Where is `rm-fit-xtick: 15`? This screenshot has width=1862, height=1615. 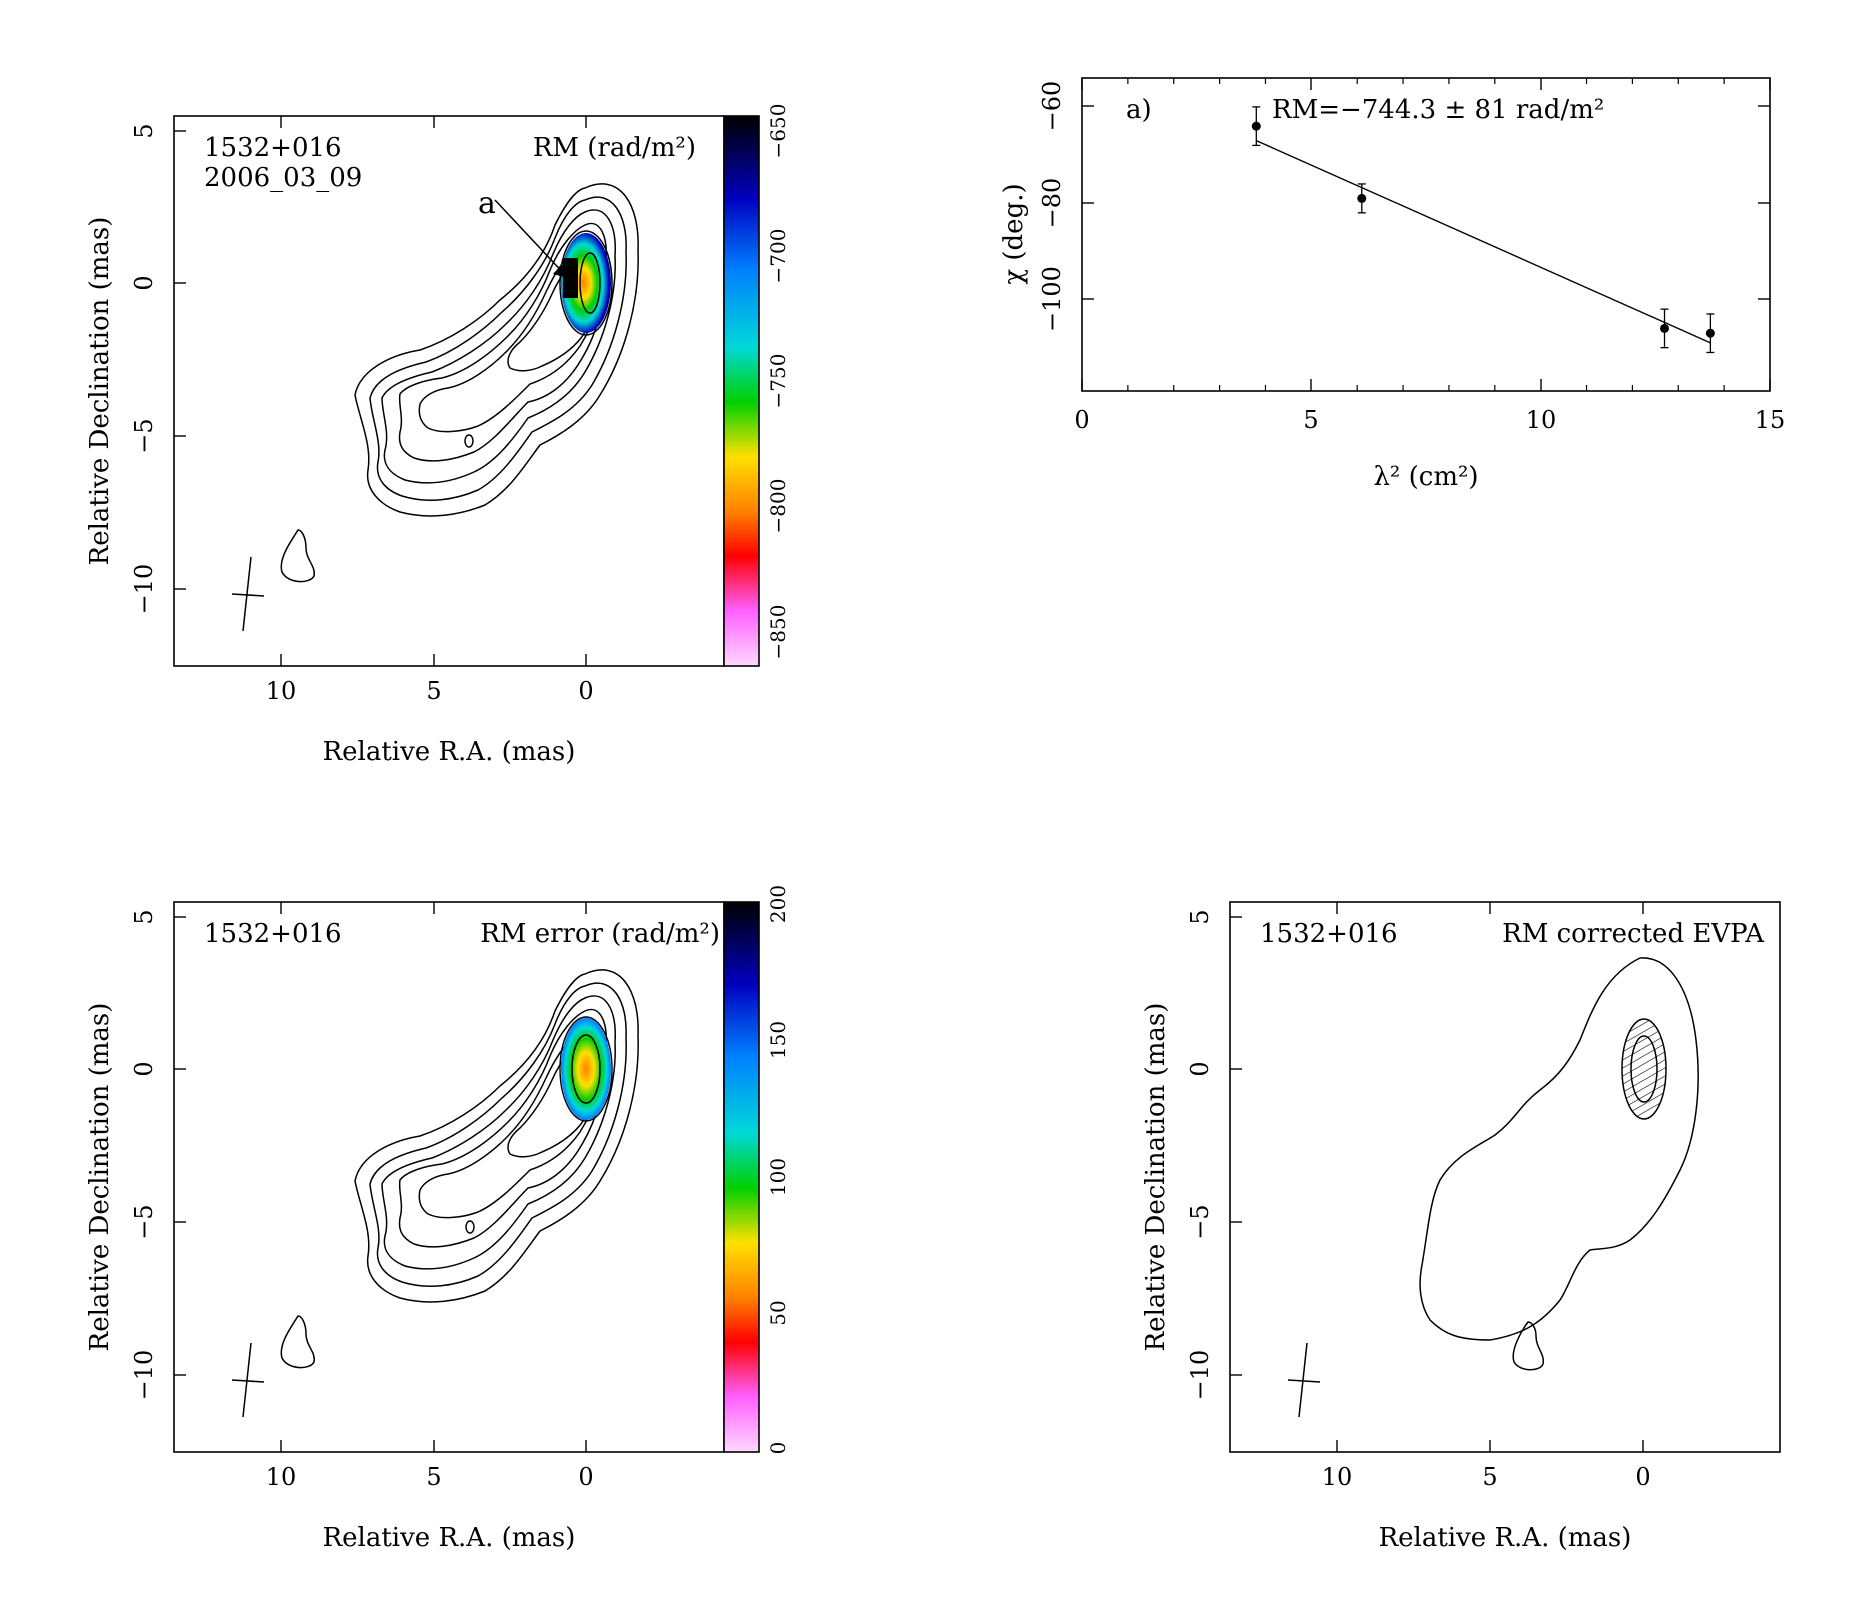
rm-fit-xtick: 15 is located at coordinates (1770, 420).